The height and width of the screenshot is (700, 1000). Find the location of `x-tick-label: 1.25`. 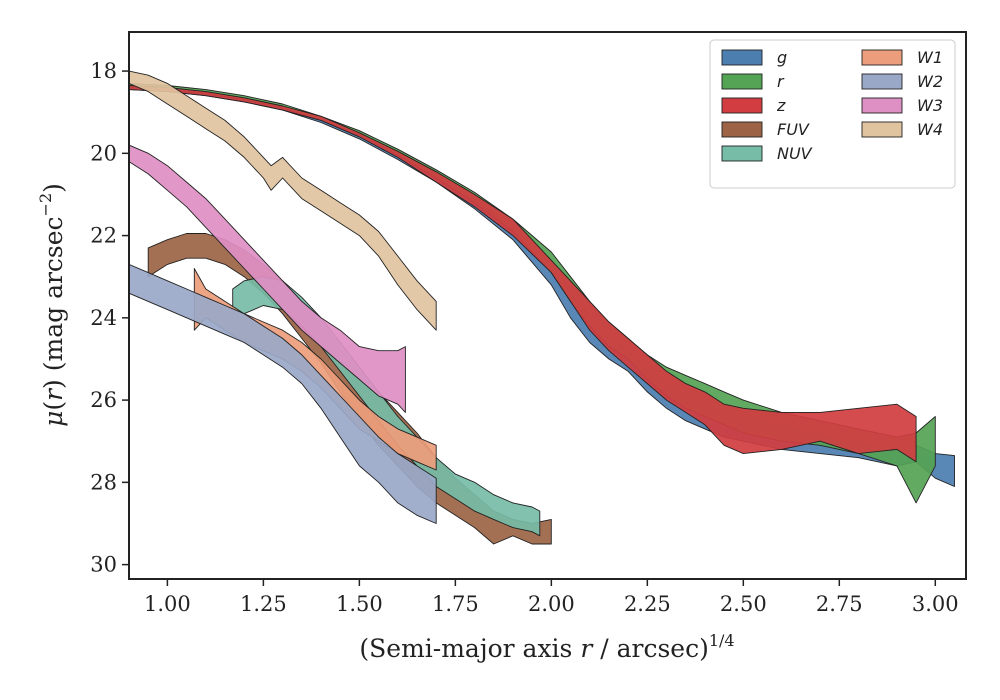

x-tick-label: 1.25 is located at coordinates (263, 604).